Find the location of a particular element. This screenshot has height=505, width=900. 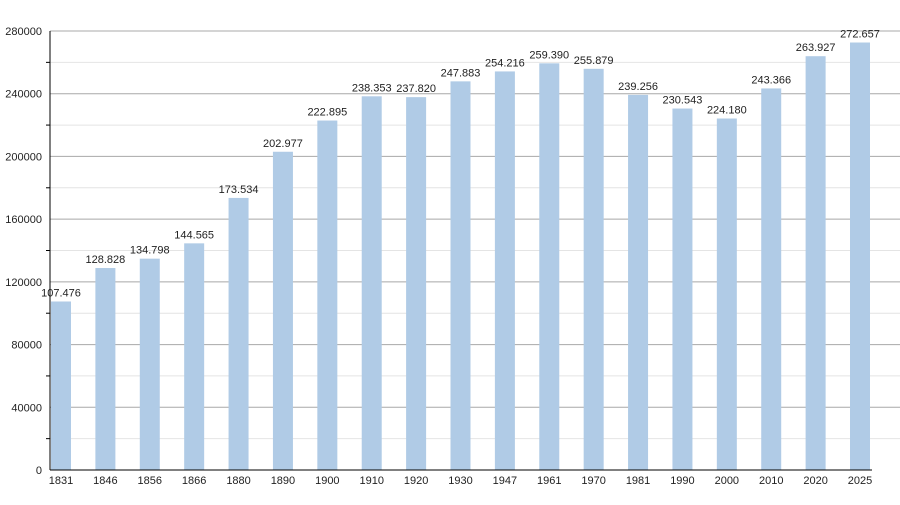

bar-1961 is located at coordinates (549, 266).